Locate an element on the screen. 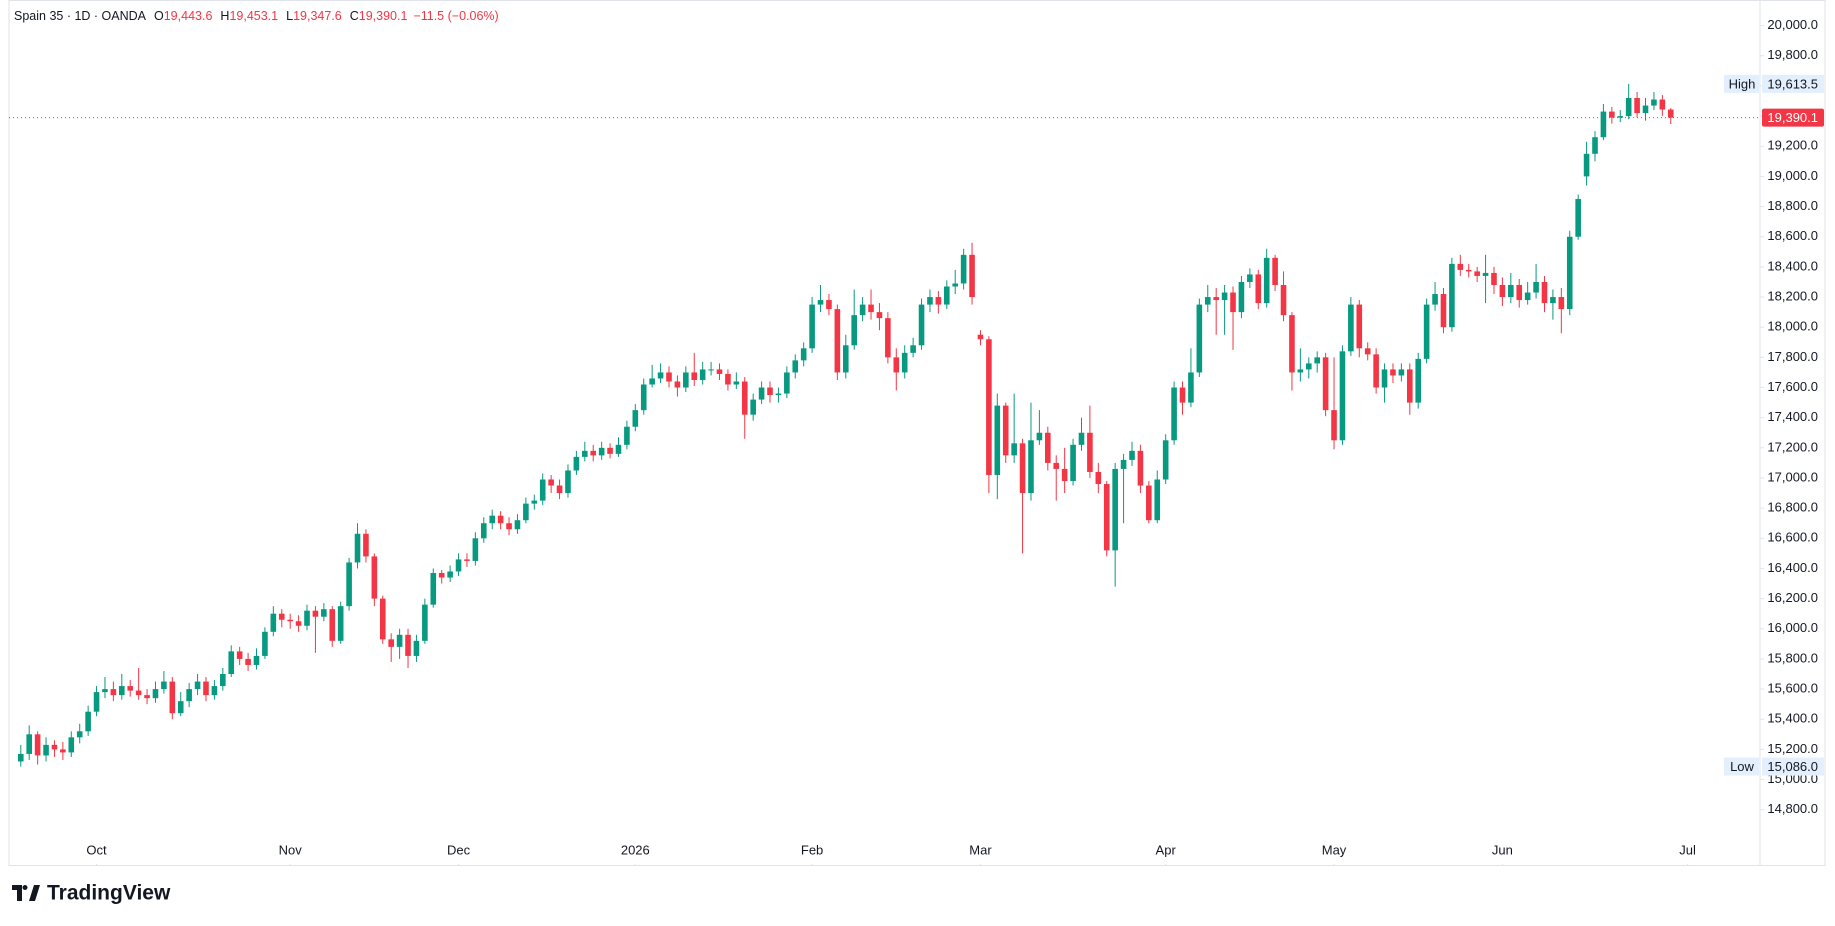 Image resolution: width=1835 pixels, height=926 pixels. low-price-box is located at coordinates (1793, 766).